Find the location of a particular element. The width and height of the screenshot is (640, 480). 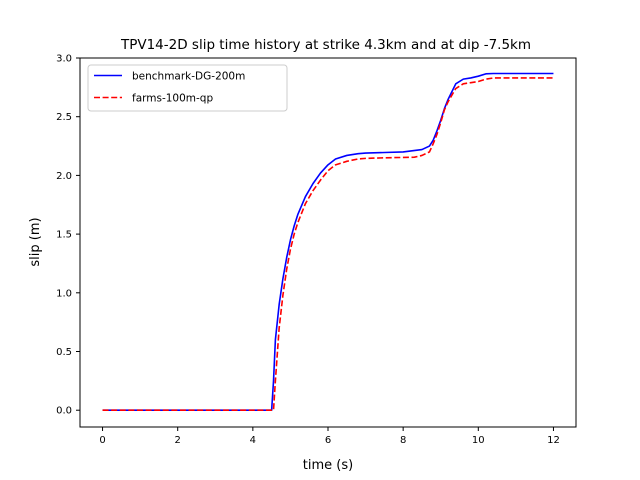

legend-label-benchmark-dg-200m: benchmark-DG-200m is located at coordinates (188, 77).